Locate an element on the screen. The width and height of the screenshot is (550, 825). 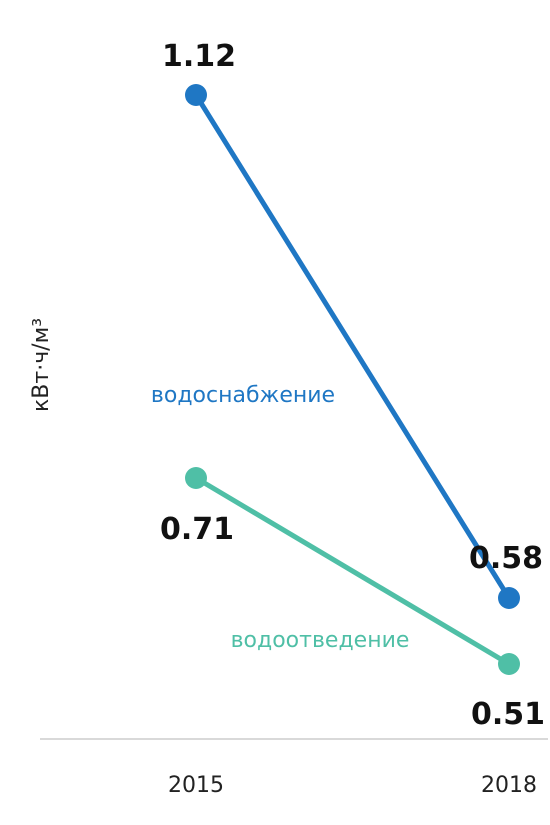
data-label-water-supply-2018: 0.58 is located at coordinates (506, 558).